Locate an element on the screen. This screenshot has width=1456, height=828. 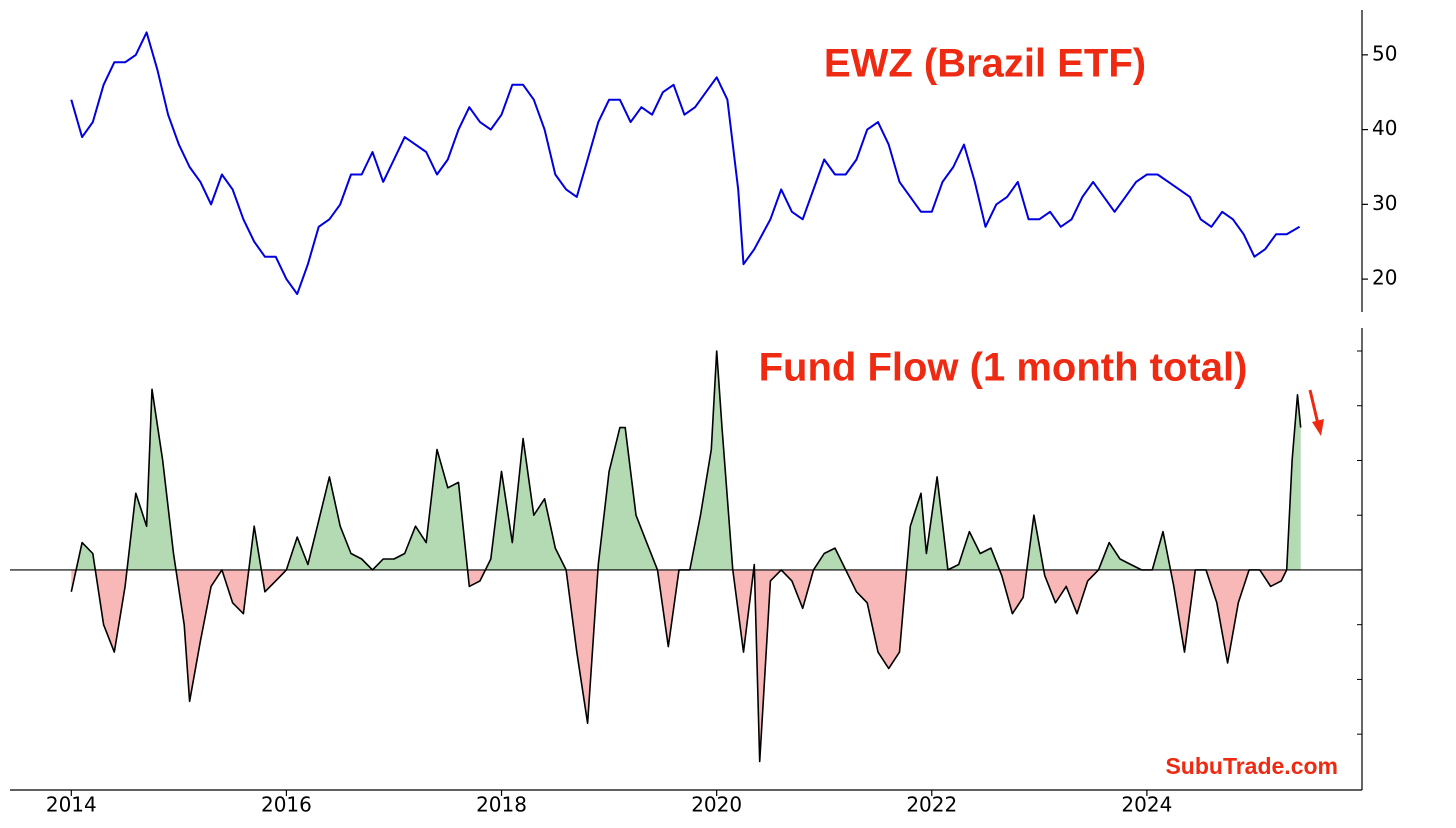
x-tick-label: 2014 is located at coordinates (71, 805).